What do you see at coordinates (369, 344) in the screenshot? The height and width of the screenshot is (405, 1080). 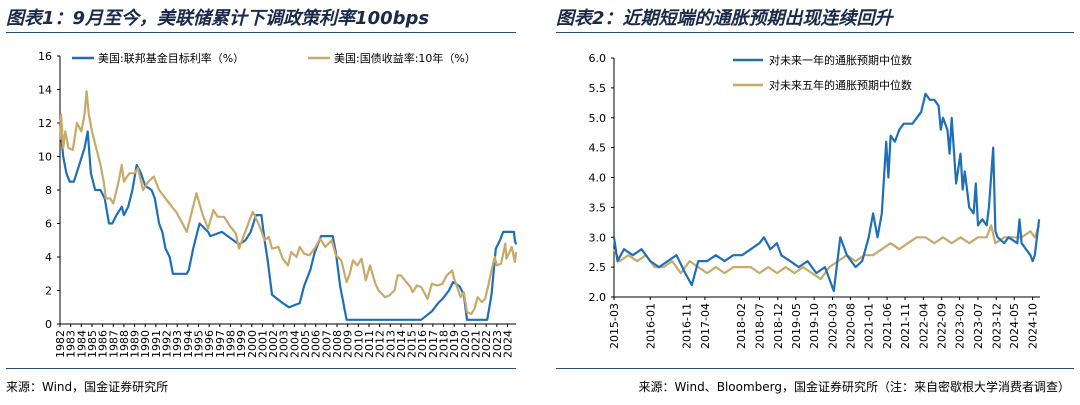 I see `left-x-tick-label: 2011` at bounding box center [369, 344].